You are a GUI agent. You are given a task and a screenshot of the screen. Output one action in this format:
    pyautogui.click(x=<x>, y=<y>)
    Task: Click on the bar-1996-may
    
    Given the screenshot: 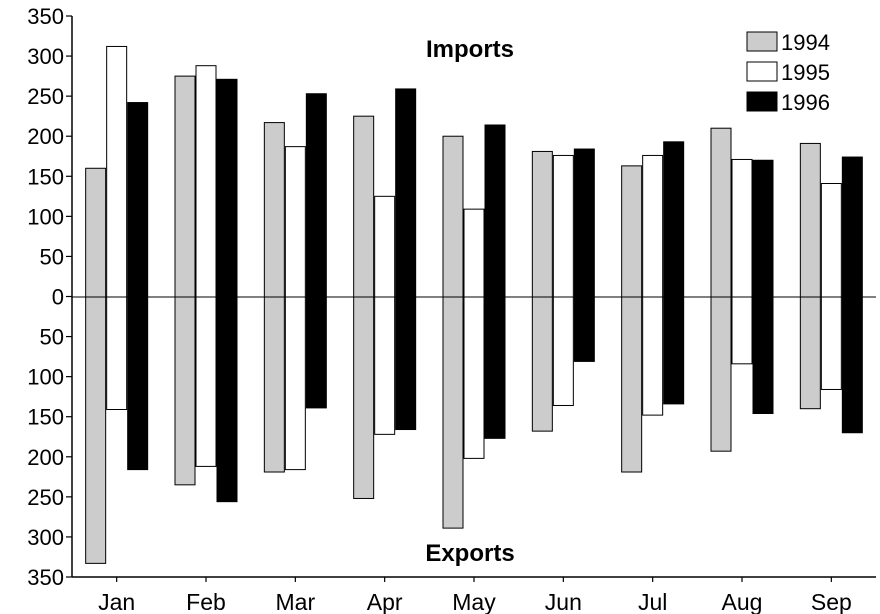 What is the action you would take?
    pyautogui.click(x=495, y=281)
    